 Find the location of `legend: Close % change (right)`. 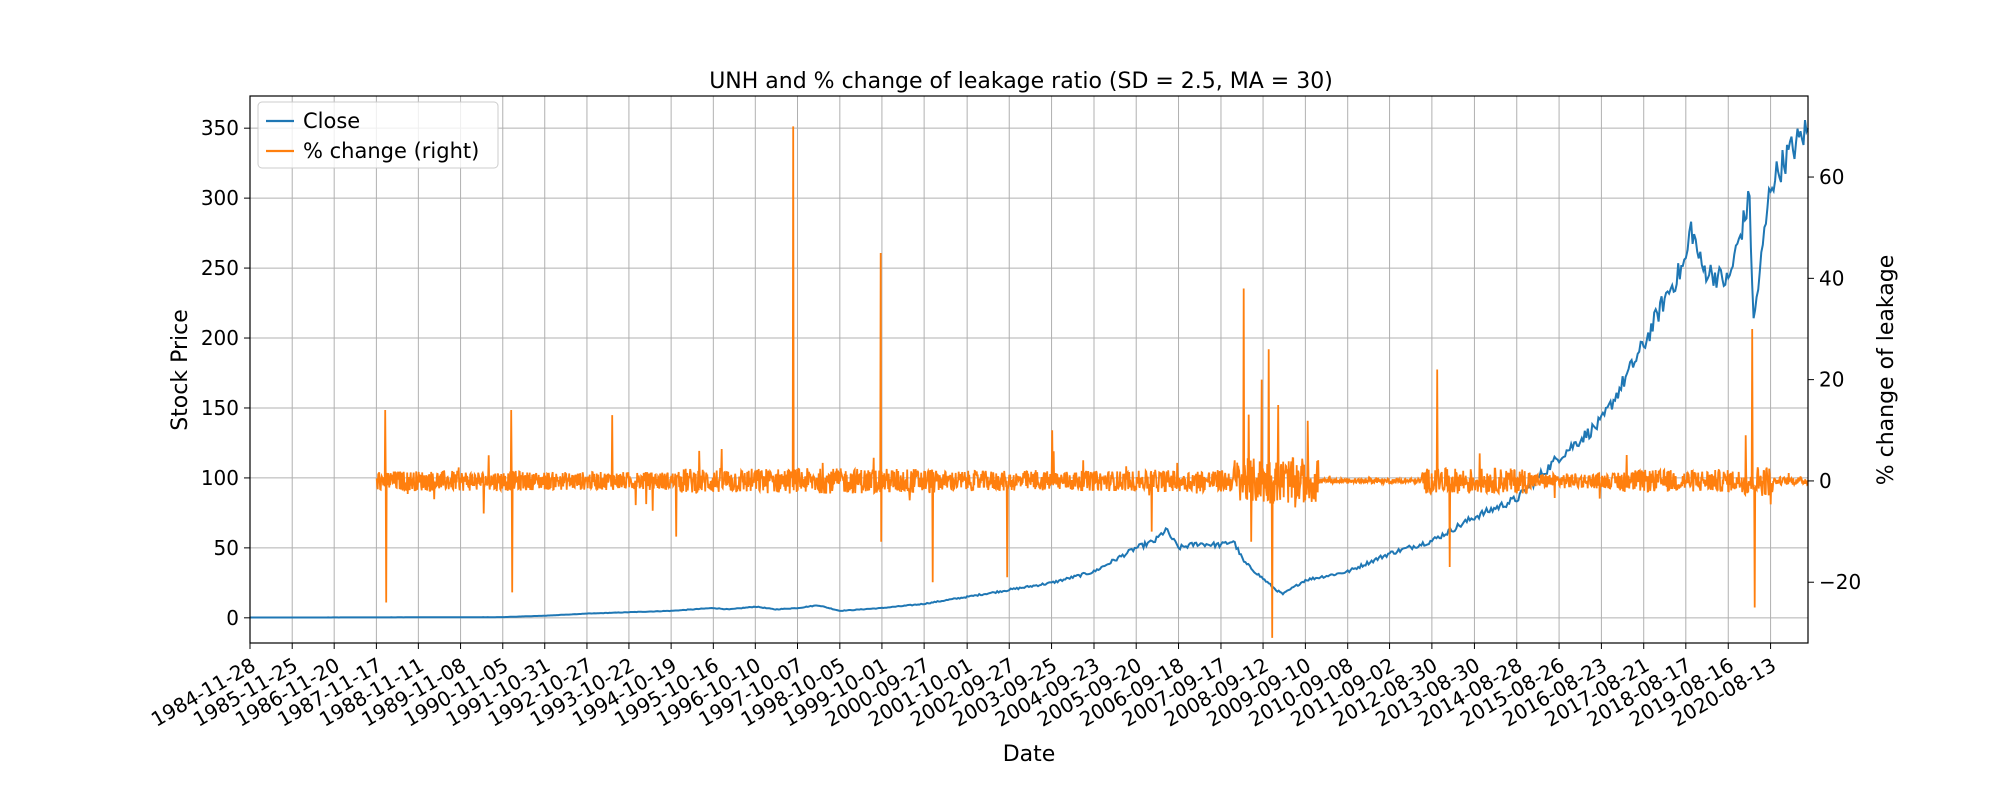

legend: Close % change (right) is located at coordinates (378, 135).